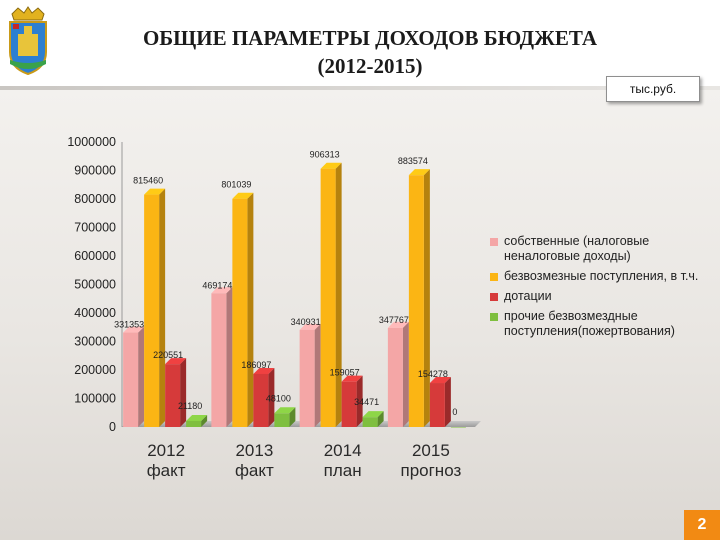 This screenshot has height=540, width=720. I want to click on y-tick-label: 500000, so click(95, 285).